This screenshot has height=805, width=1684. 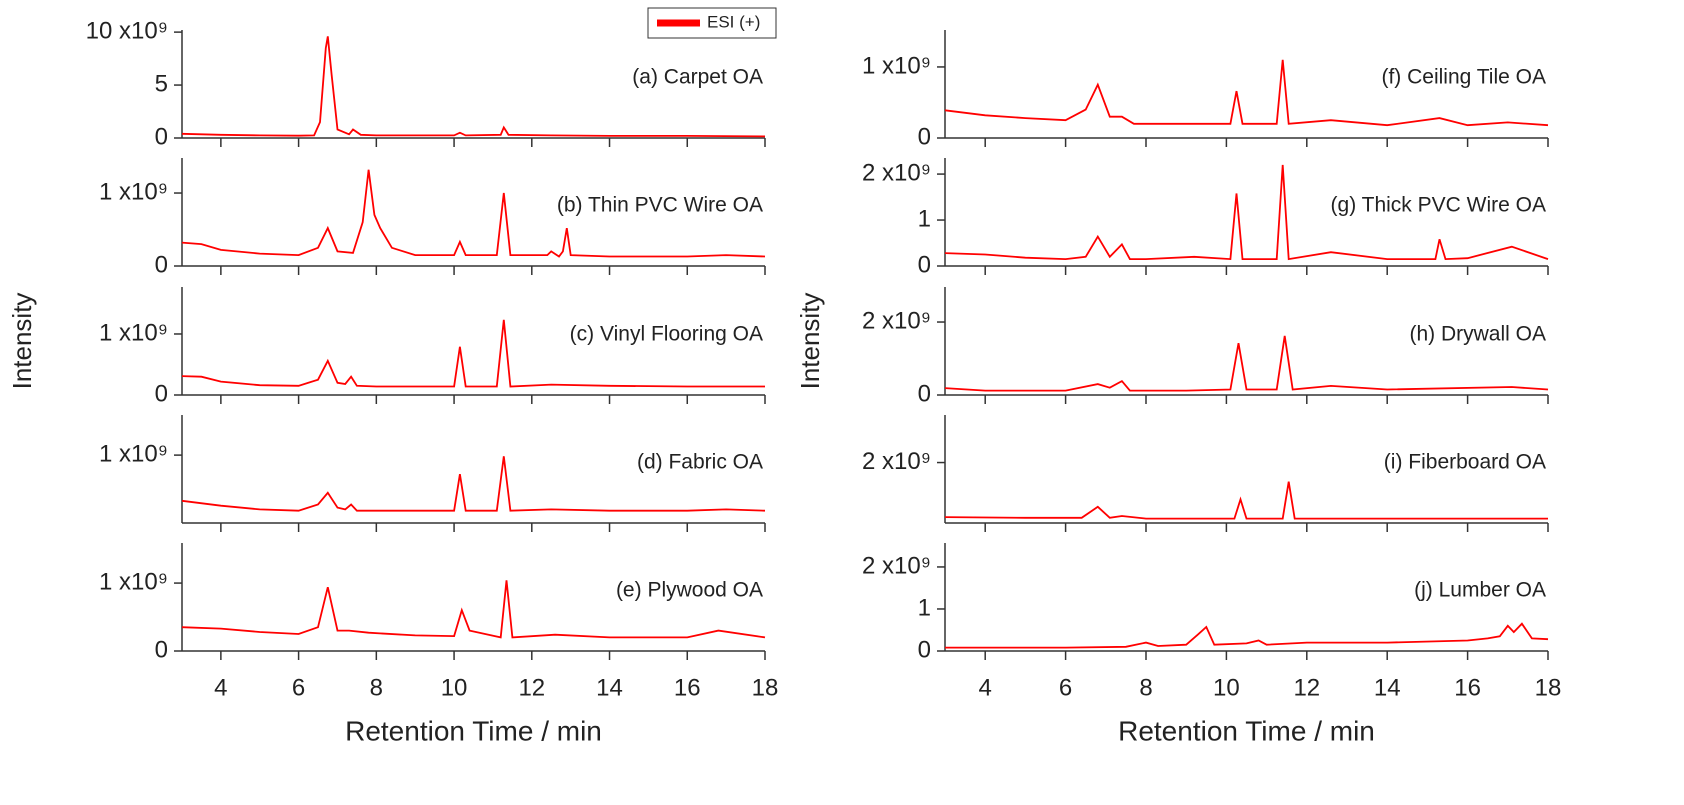 What do you see at coordinates (697, 77) in the screenshot?
I see `panel-title: (a) Carpet OA` at bounding box center [697, 77].